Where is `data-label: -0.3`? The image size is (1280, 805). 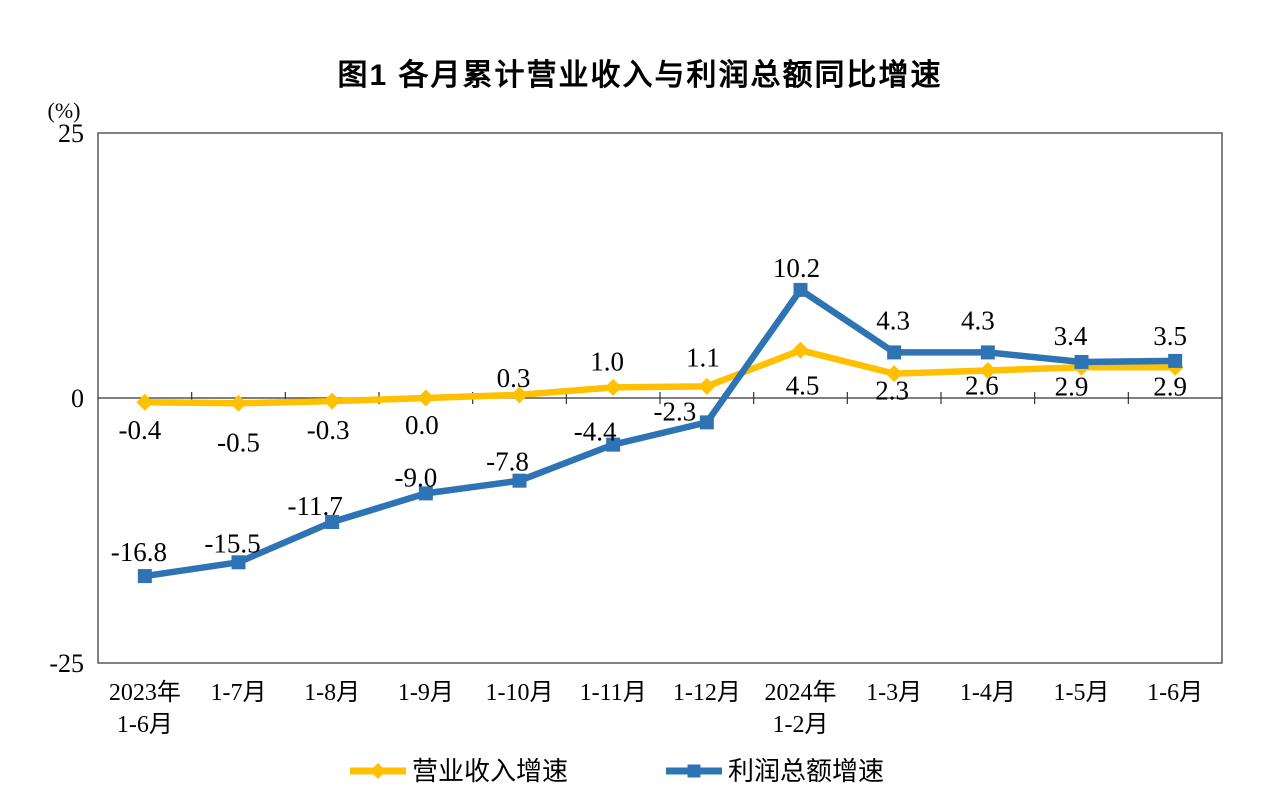 data-label: -0.3 is located at coordinates (328, 430).